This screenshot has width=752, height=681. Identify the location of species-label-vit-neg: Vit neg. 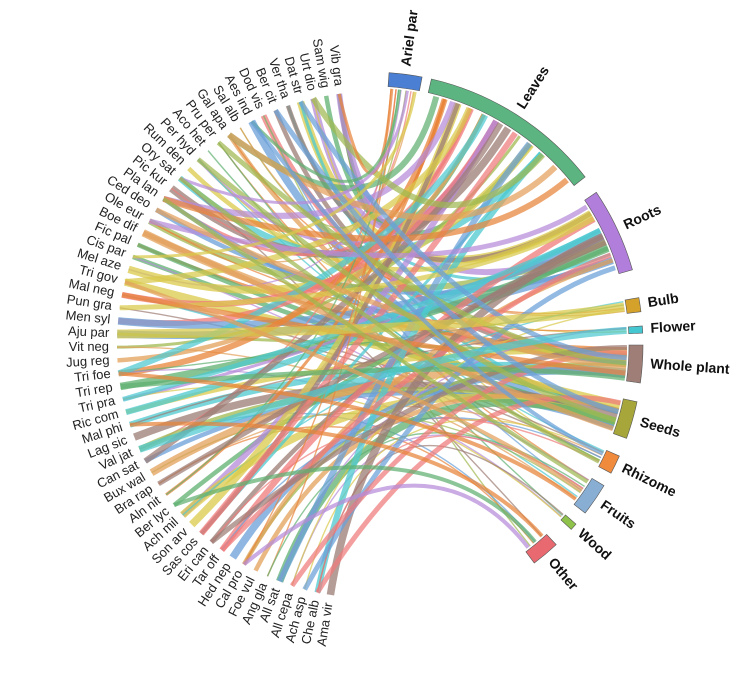
(89, 346).